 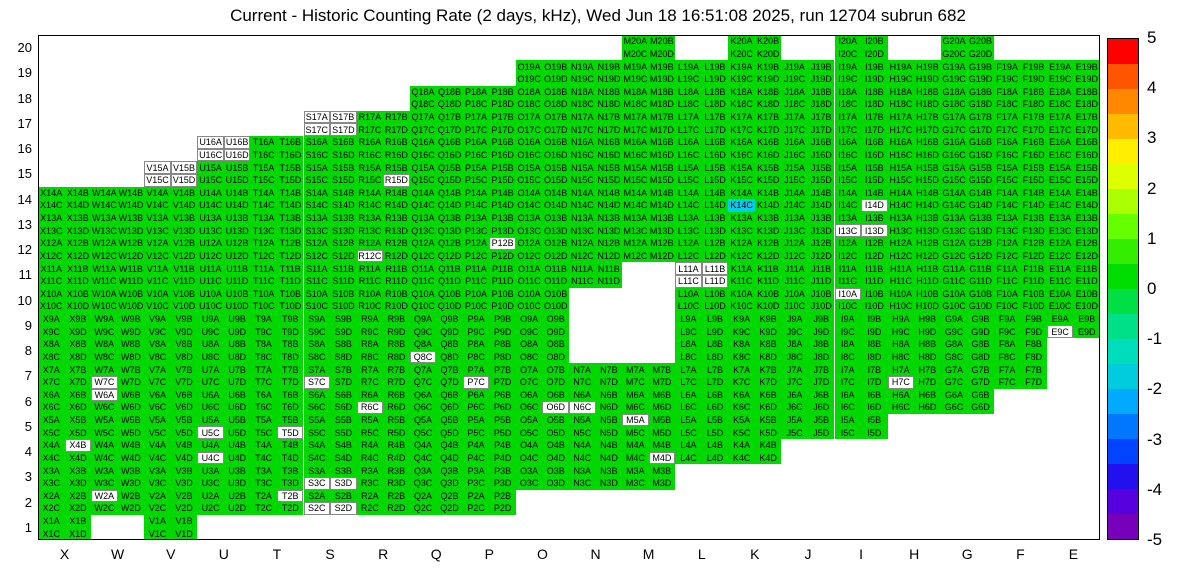 I want to click on heatmap-cell: E12C, so click(x=1060, y=256).